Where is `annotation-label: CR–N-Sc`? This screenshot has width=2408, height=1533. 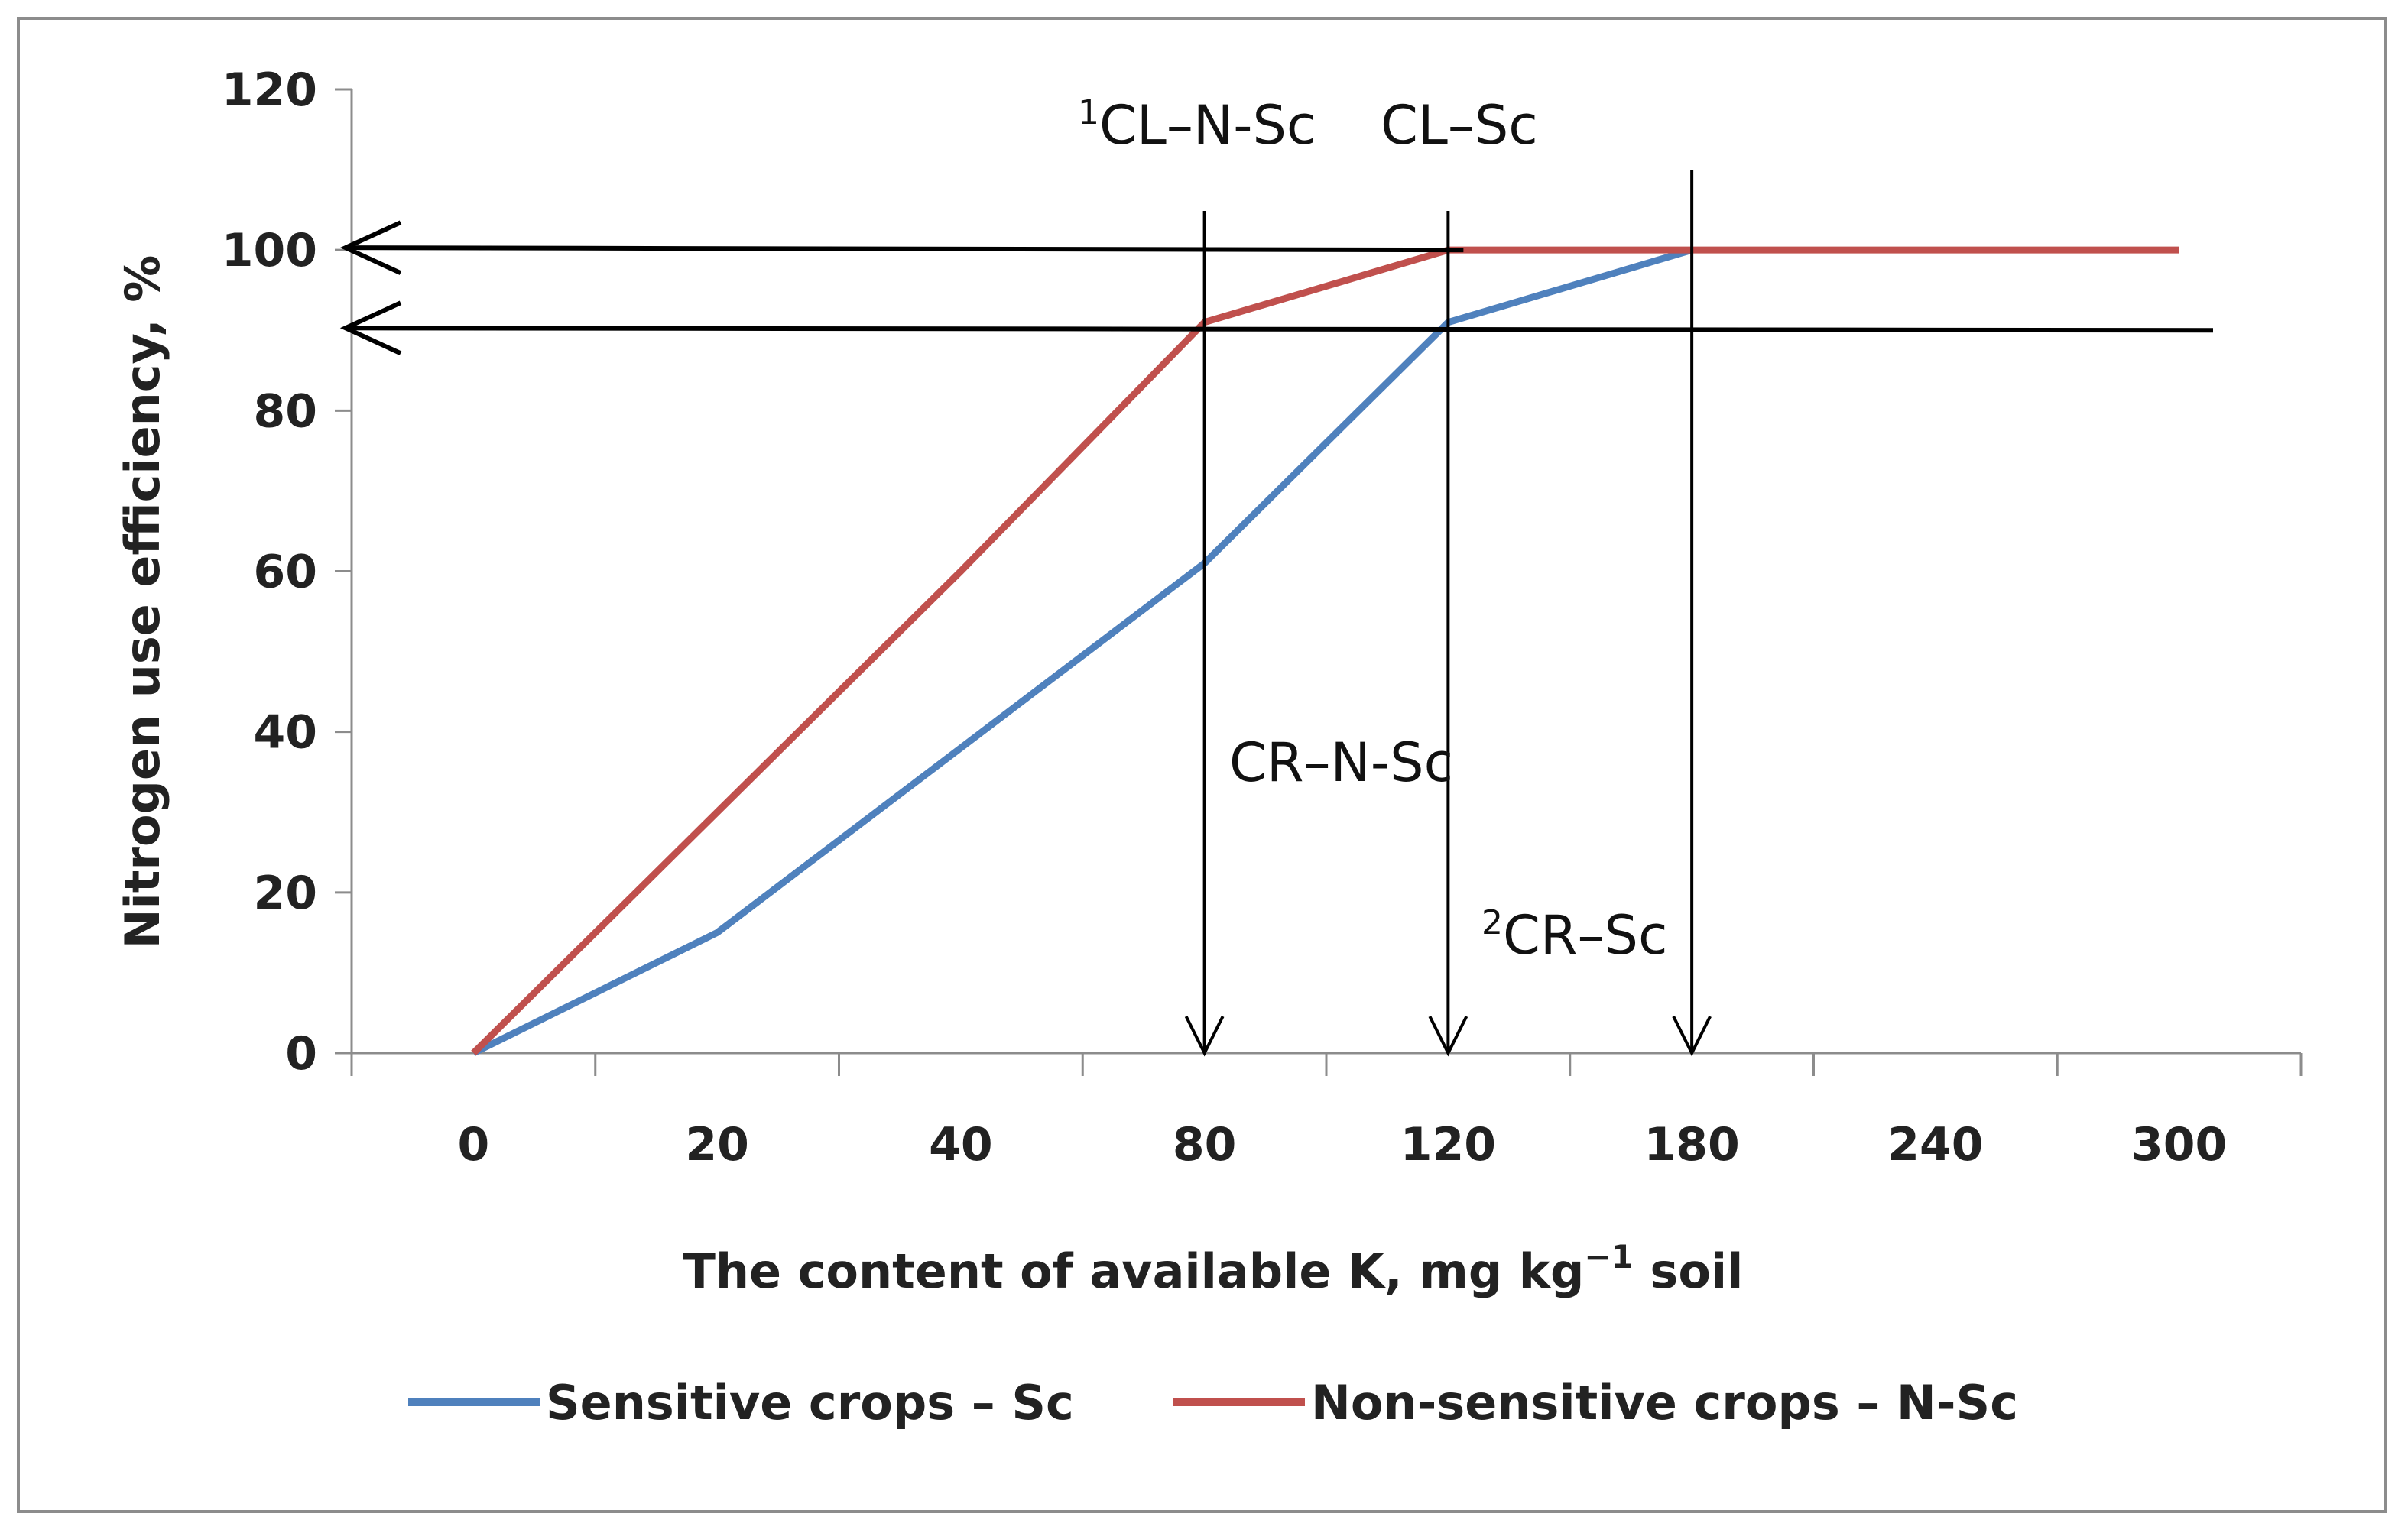 annotation-label: CR–N-Sc is located at coordinates (1341, 762).